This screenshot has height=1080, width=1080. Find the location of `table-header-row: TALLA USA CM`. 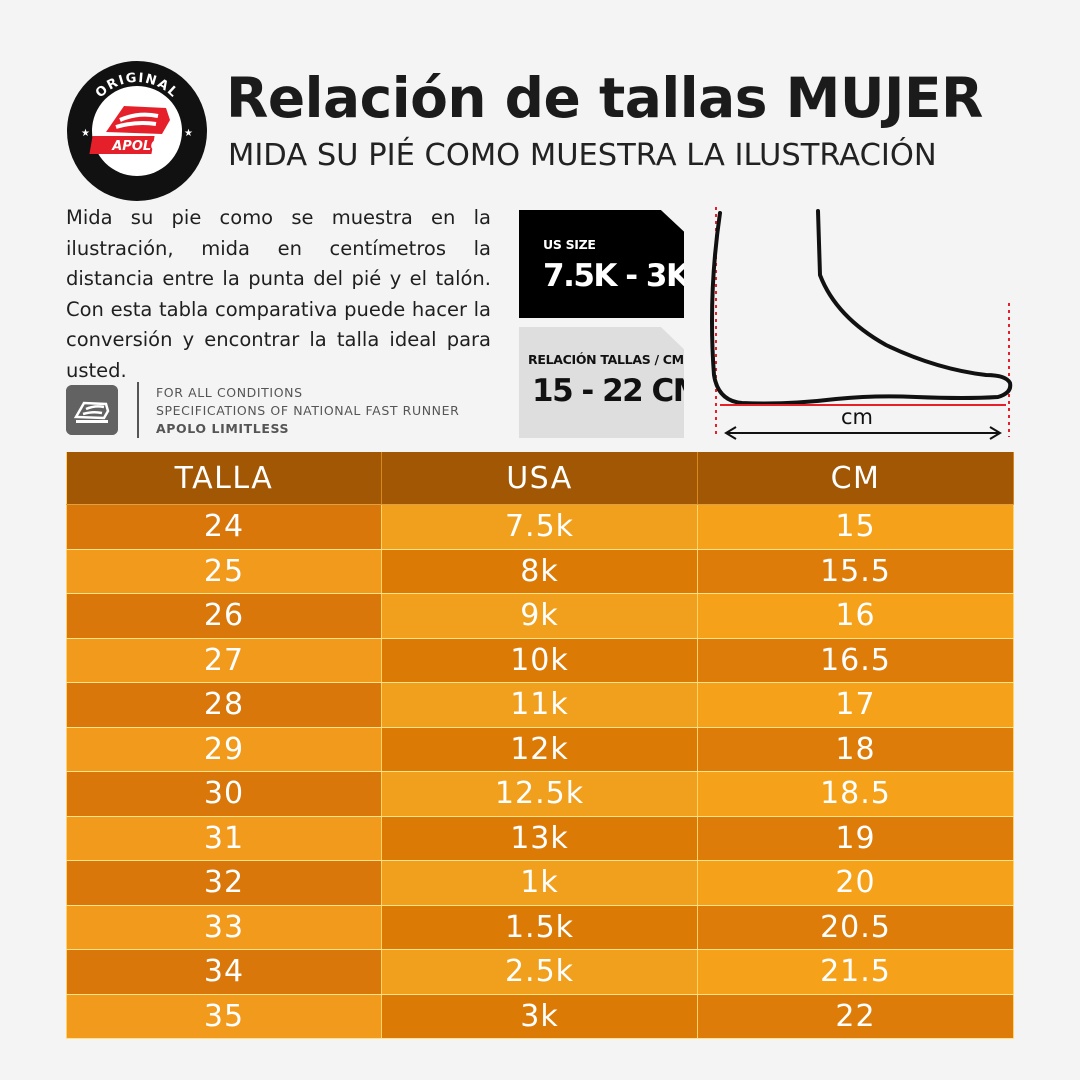

table-header-row: TALLA USA CM is located at coordinates (540, 478).